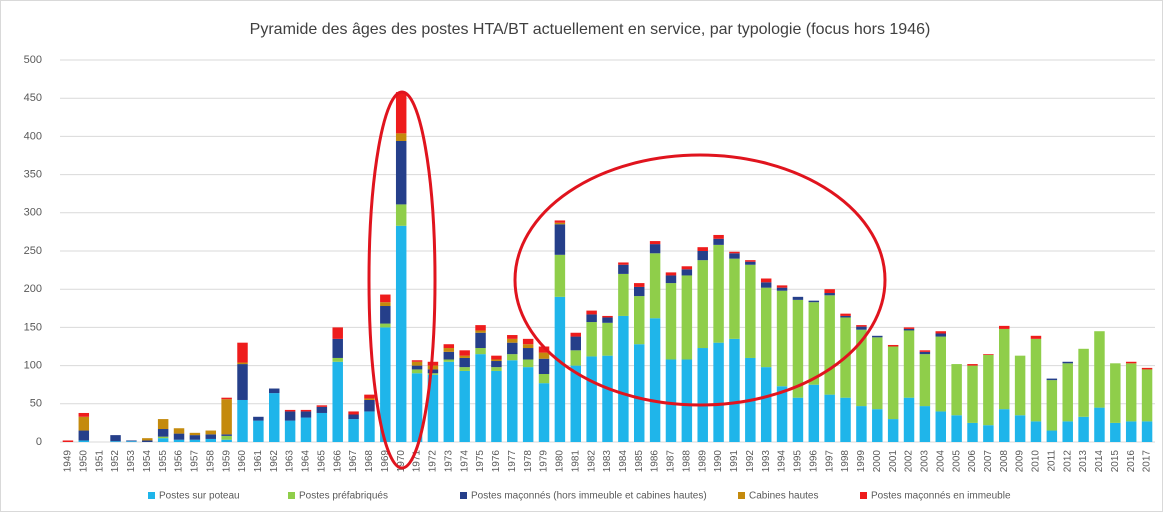  Describe the element at coordinates (258, 461) in the screenshot. I see `x-tick-label: 1961` at that location.